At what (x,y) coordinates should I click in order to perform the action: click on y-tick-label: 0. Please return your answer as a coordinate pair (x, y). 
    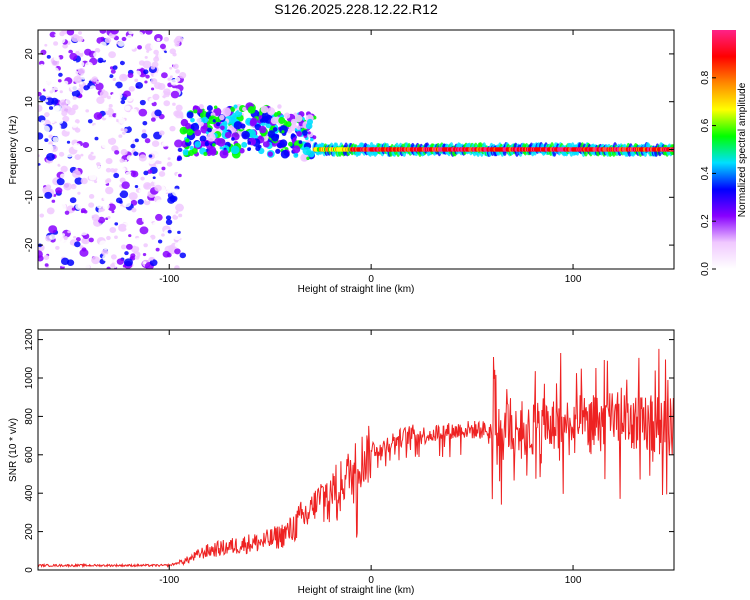
    Looking at the image, I should click on (29, 149).